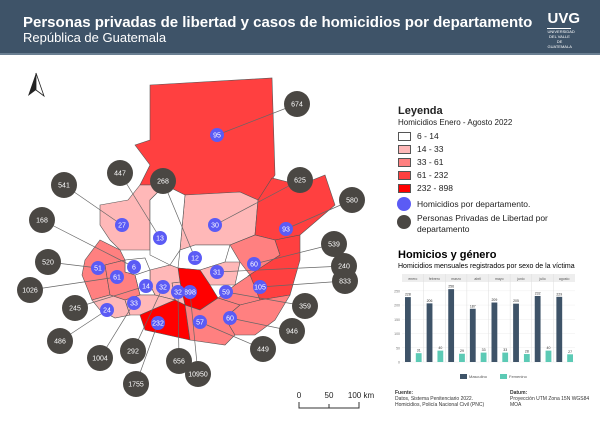 The height and width of the screenshot is (424, 600). I want to click on homicides-value: 95, so click(217, 136).